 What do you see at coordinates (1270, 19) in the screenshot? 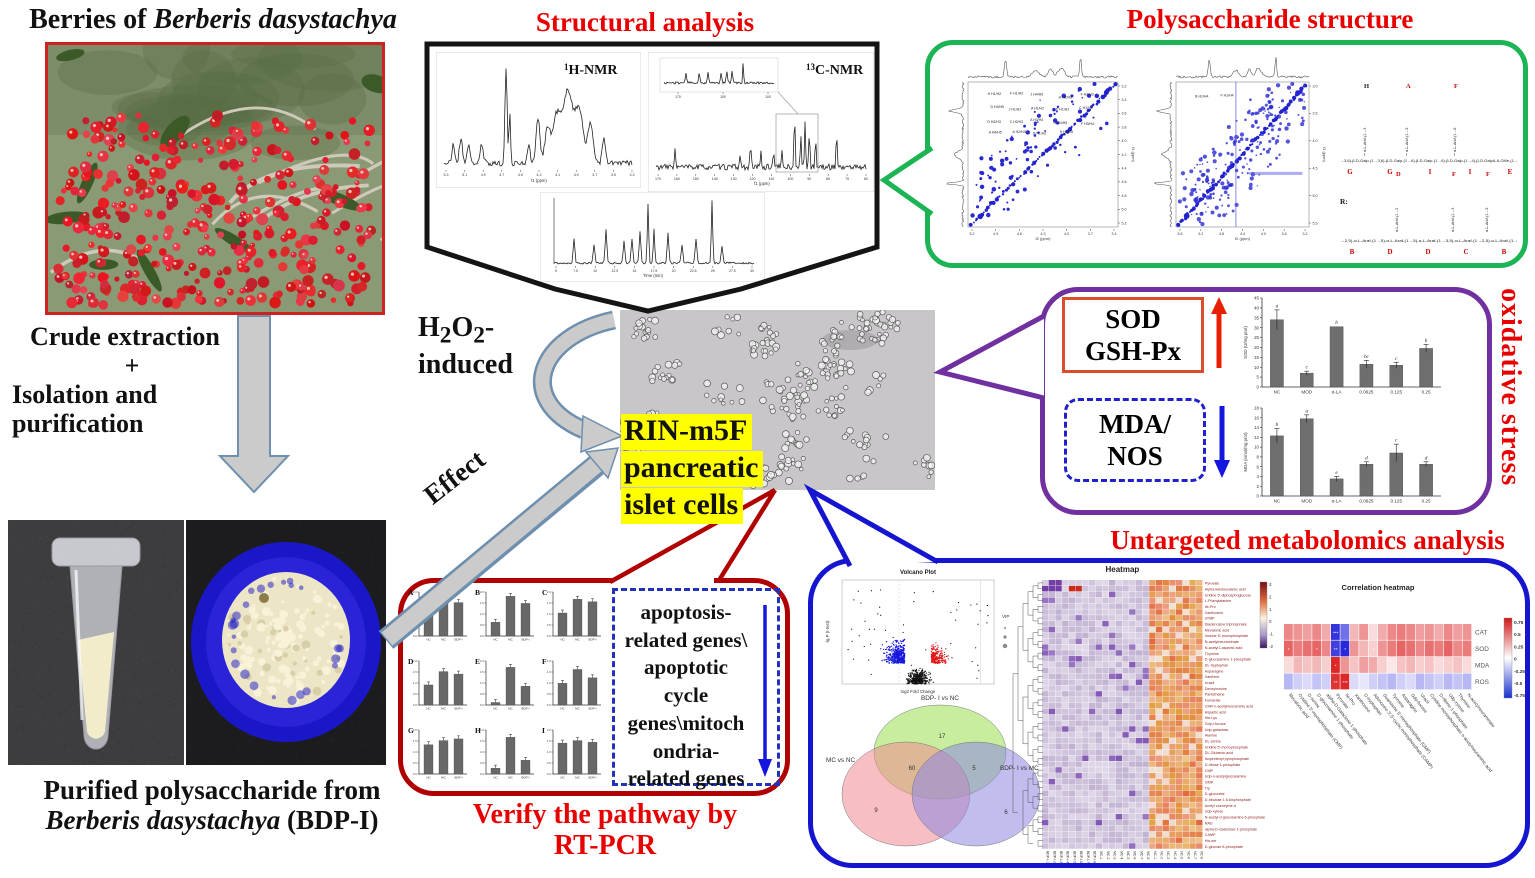
I see `polysaccharide-structure-title: Polysaccharide structure` at bounding box center [1270, 19].